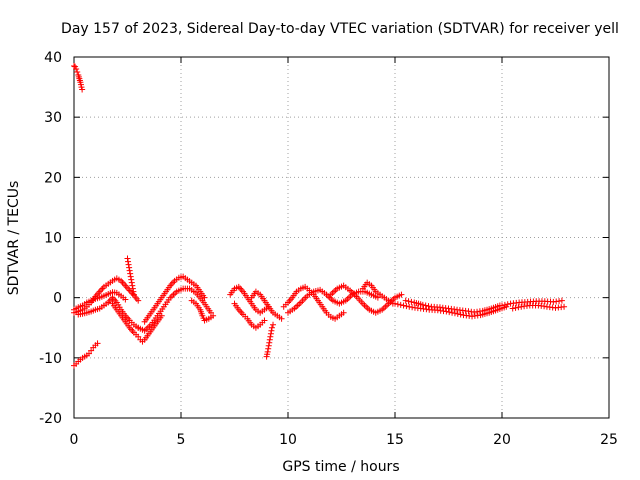 Image resolution: width=640 pixels, height=480 pixels. I want to click on x-axis-label: GPS time / hours, so click(340, 467).